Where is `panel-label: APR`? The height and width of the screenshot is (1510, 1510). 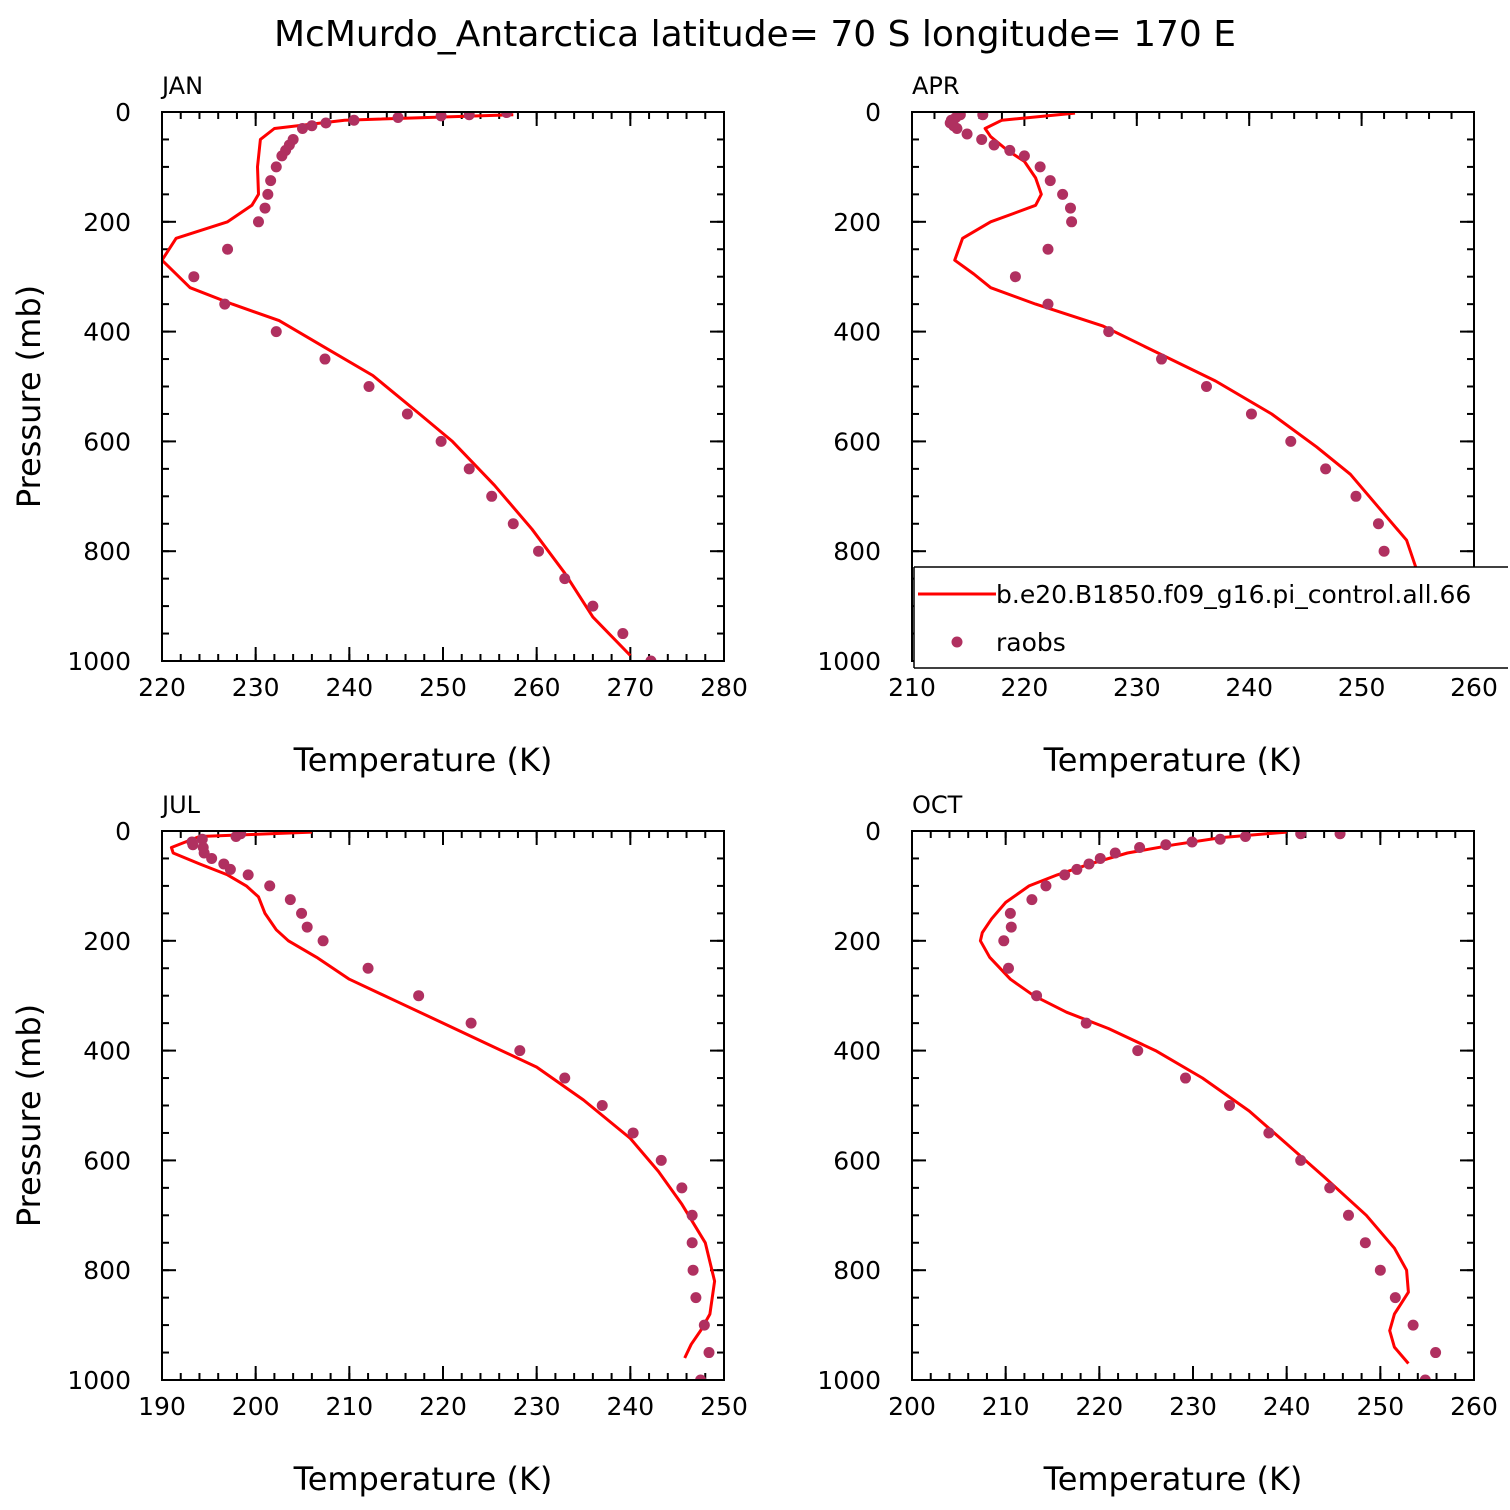 panel-label: APR is located at coordinates (936, 86).